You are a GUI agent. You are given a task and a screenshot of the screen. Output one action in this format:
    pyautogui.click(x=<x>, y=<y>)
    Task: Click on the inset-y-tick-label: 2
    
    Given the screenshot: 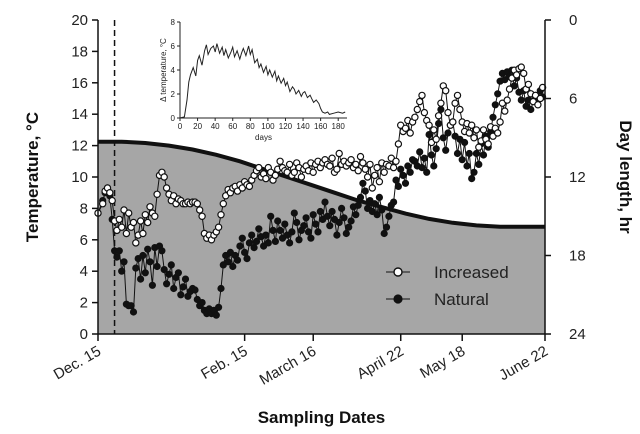 What is the action you would take?
    pyautogui.click(x=173, y=94)
    